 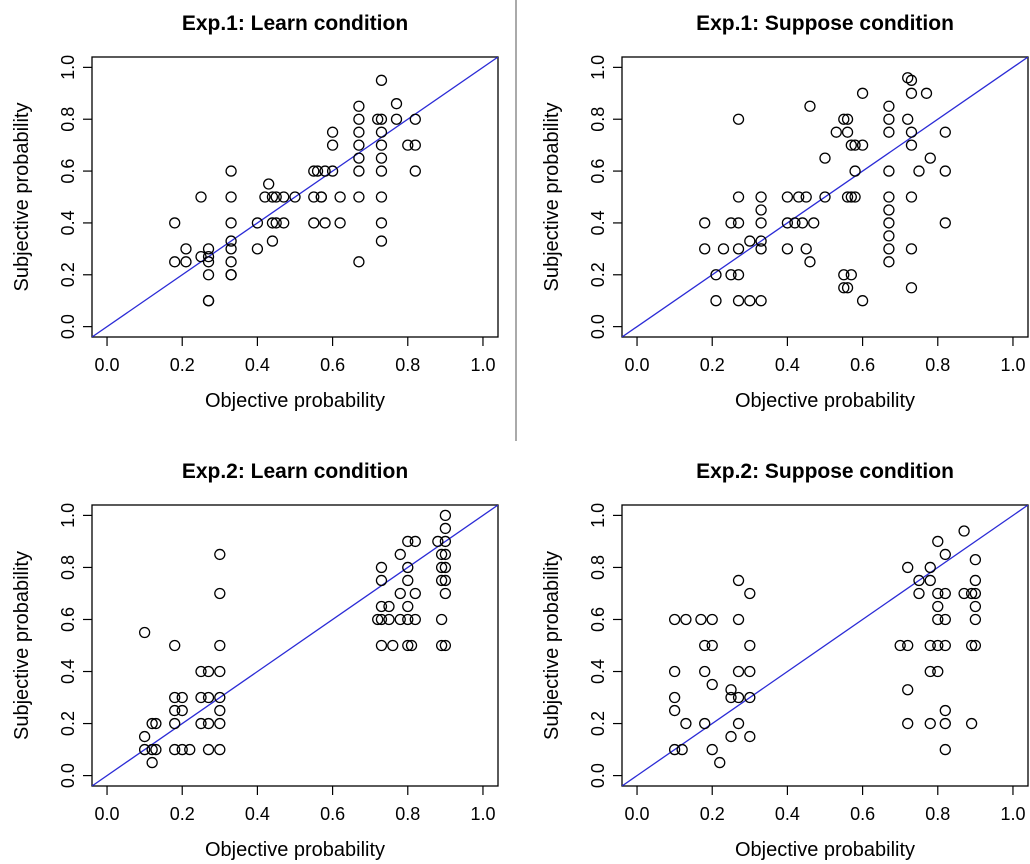 What do you see at coordinates (257, 365) in the screenshot?
I see `x-tick-label: 0.4` at bounding box center [257, 365].